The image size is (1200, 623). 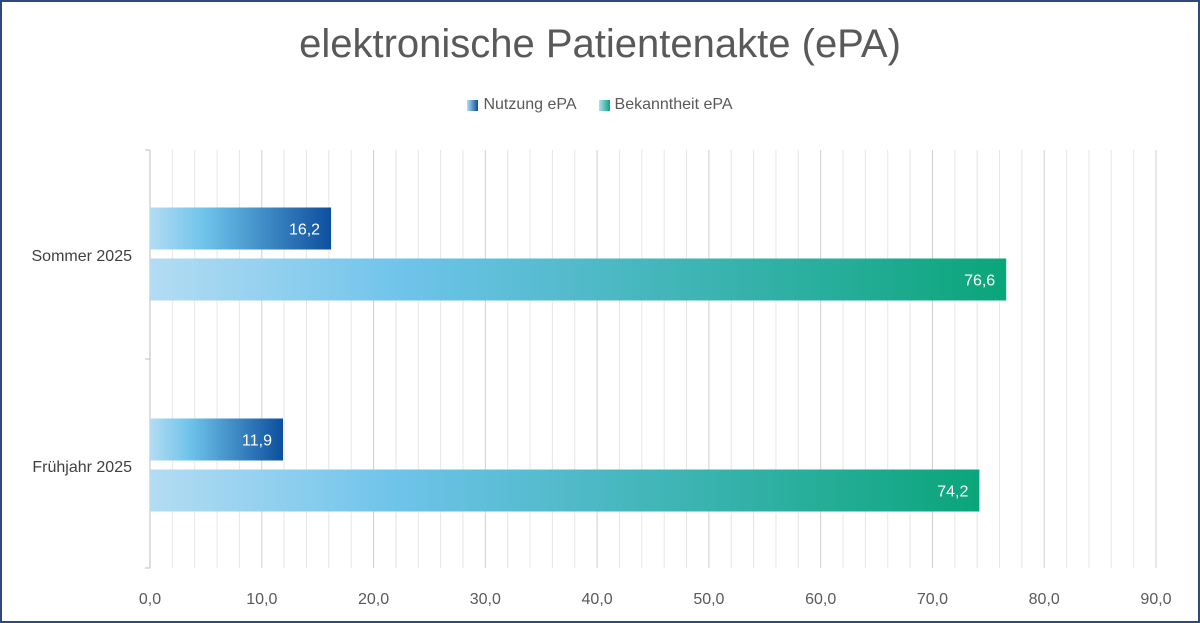 I want to click on bar-data-label: 16,2, so click(x=304, y=230).